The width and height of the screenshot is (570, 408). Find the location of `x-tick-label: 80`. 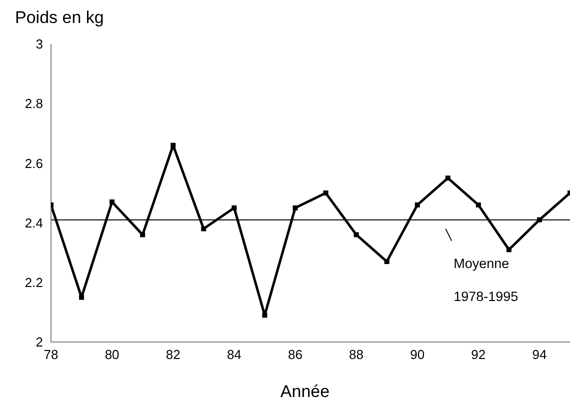

x-tick-label: 80 is located at coordinates (112, 354).